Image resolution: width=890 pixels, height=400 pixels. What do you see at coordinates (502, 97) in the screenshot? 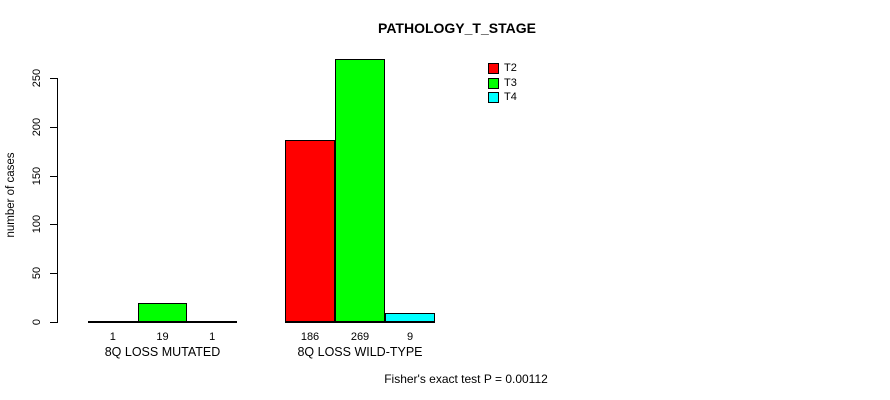
I see `legend-item: T4` at bounding box center [502, 97].